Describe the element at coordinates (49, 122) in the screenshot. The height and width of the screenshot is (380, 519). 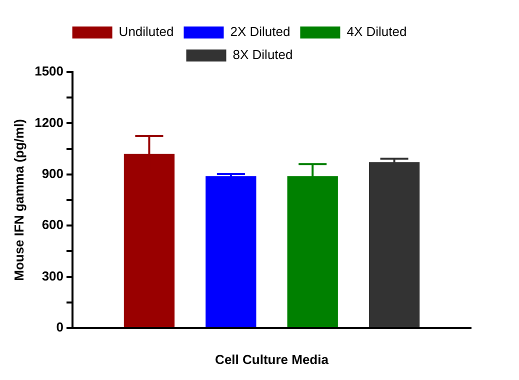
I see `y-tick-label: 1200` at that location.